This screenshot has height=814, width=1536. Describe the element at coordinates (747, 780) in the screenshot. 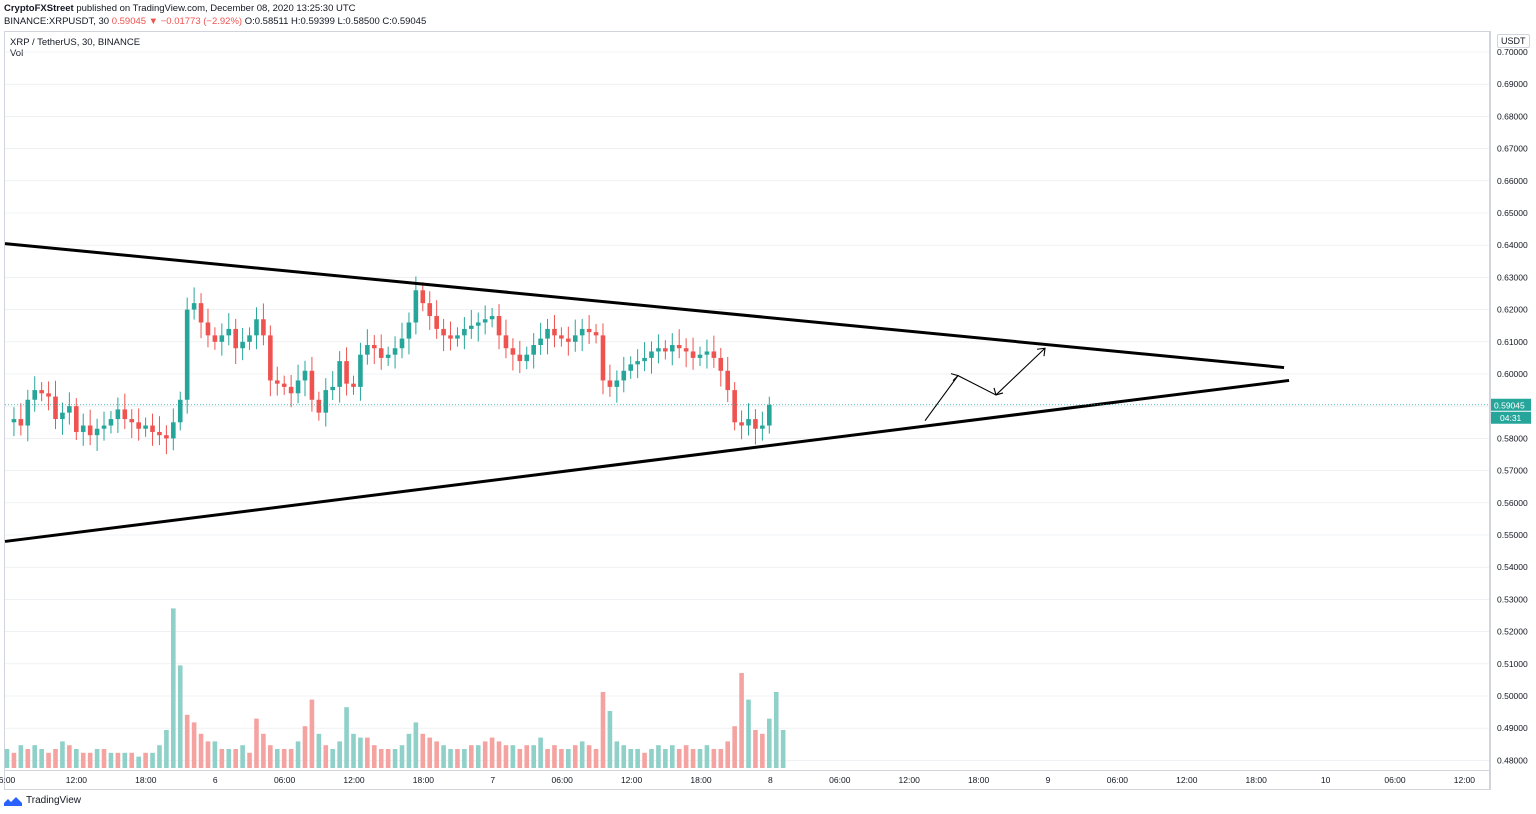

I see `time-axis` at that location.